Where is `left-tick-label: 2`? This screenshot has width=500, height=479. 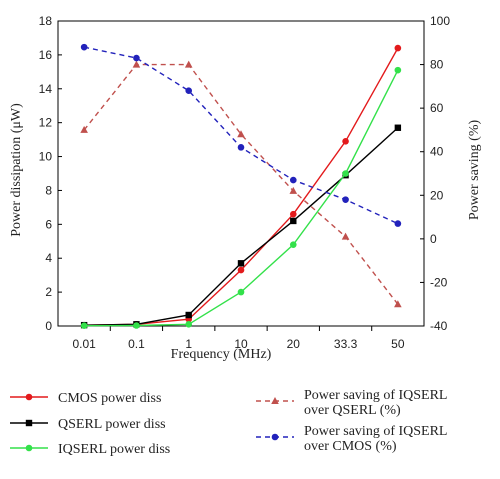 left-tick-label: 2 is located at coordinates (48, 292).